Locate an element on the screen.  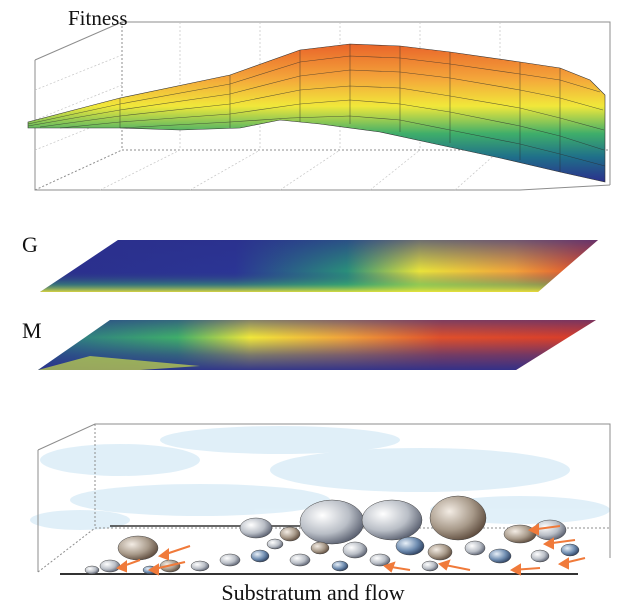
g-plane-panel is located at coordinates (319, 266).